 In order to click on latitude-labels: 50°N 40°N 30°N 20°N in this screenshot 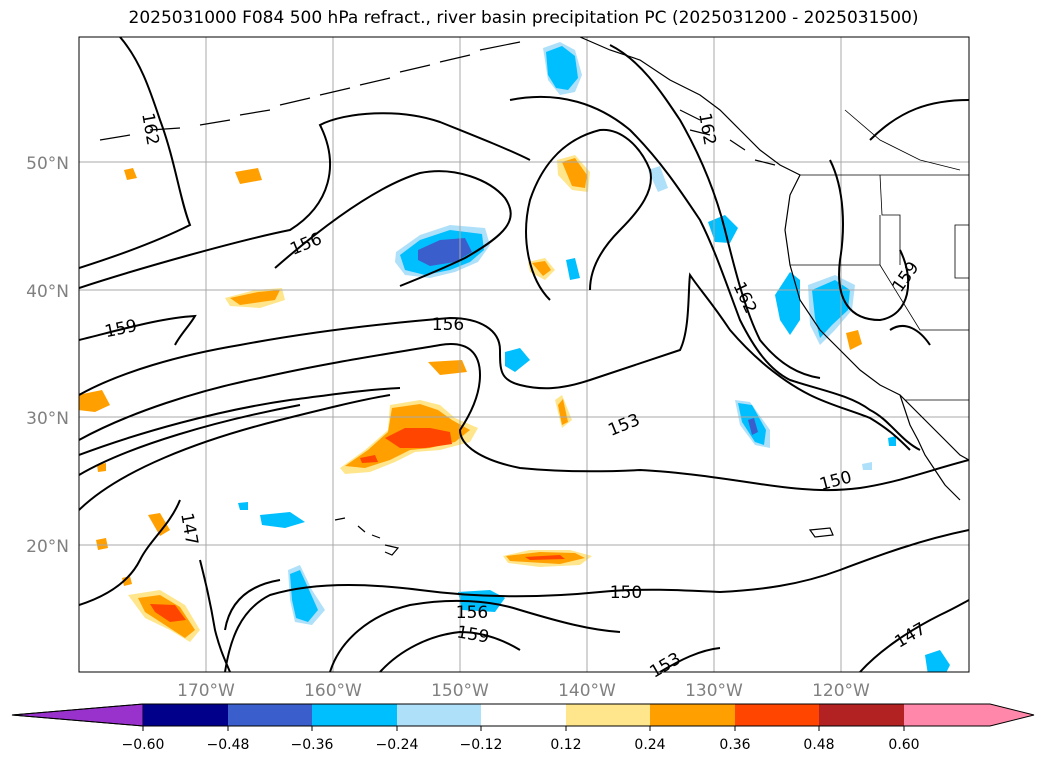, I will do `click(47, 355)`.